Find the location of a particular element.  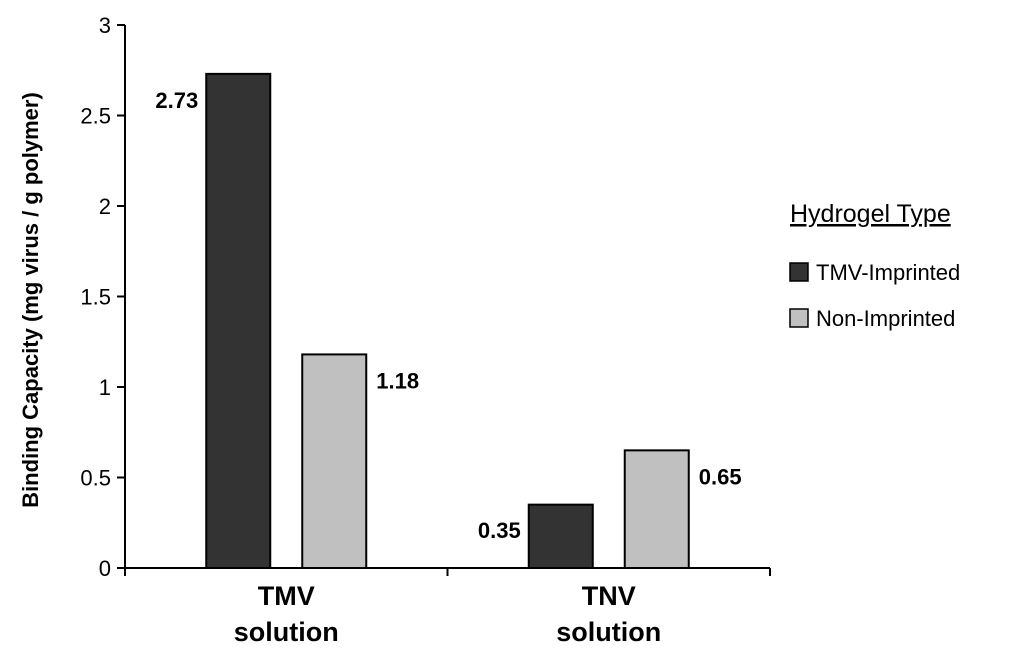

y-tick-label: 2 is located at coordinates (105, 206).